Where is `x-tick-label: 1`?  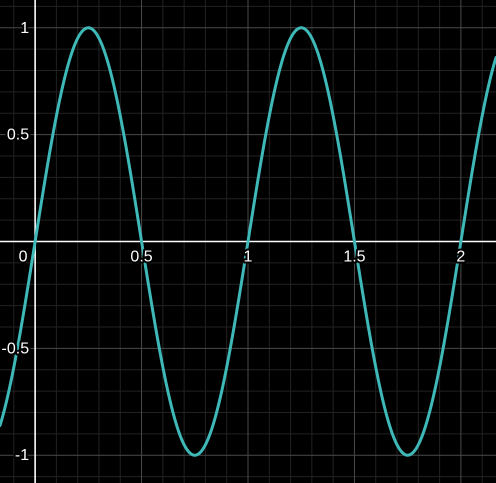
x-tick-label: 1 is located at coordinates (248, 257).